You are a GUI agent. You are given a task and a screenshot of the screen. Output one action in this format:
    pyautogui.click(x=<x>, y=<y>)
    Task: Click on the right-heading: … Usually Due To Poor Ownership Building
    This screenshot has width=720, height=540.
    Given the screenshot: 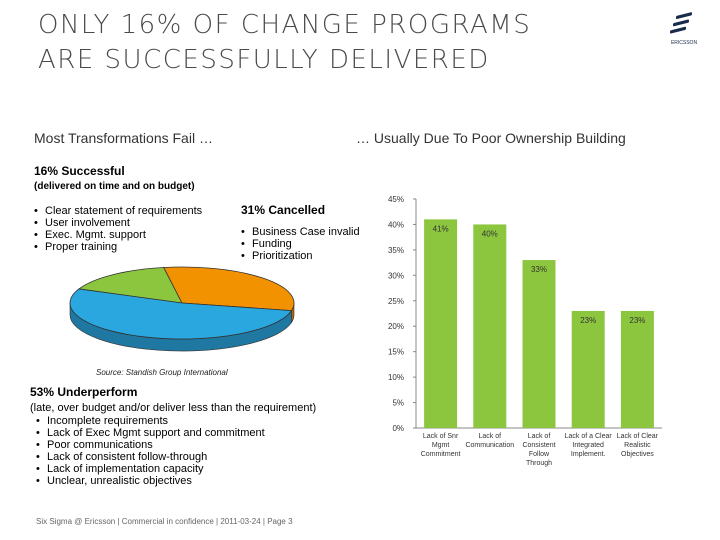 What is the action you would take?
    pyautogui.click(x=491, y=138)
    